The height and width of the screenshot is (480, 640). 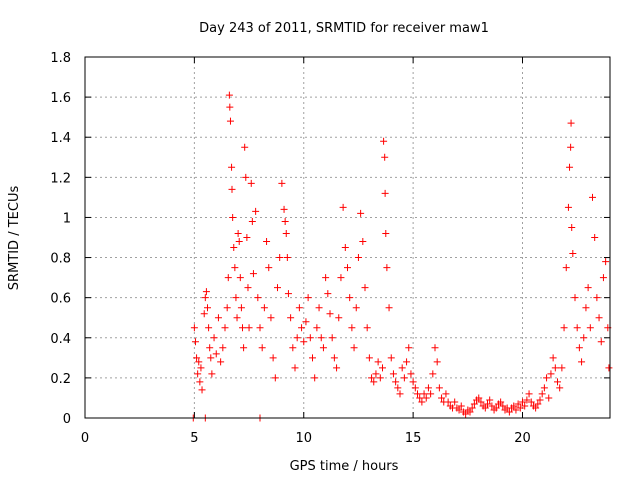 What do you see at coordinates (85, 438) in the screenshot?
I see `x-tick-label: 0` at bounding box center [85, 438].